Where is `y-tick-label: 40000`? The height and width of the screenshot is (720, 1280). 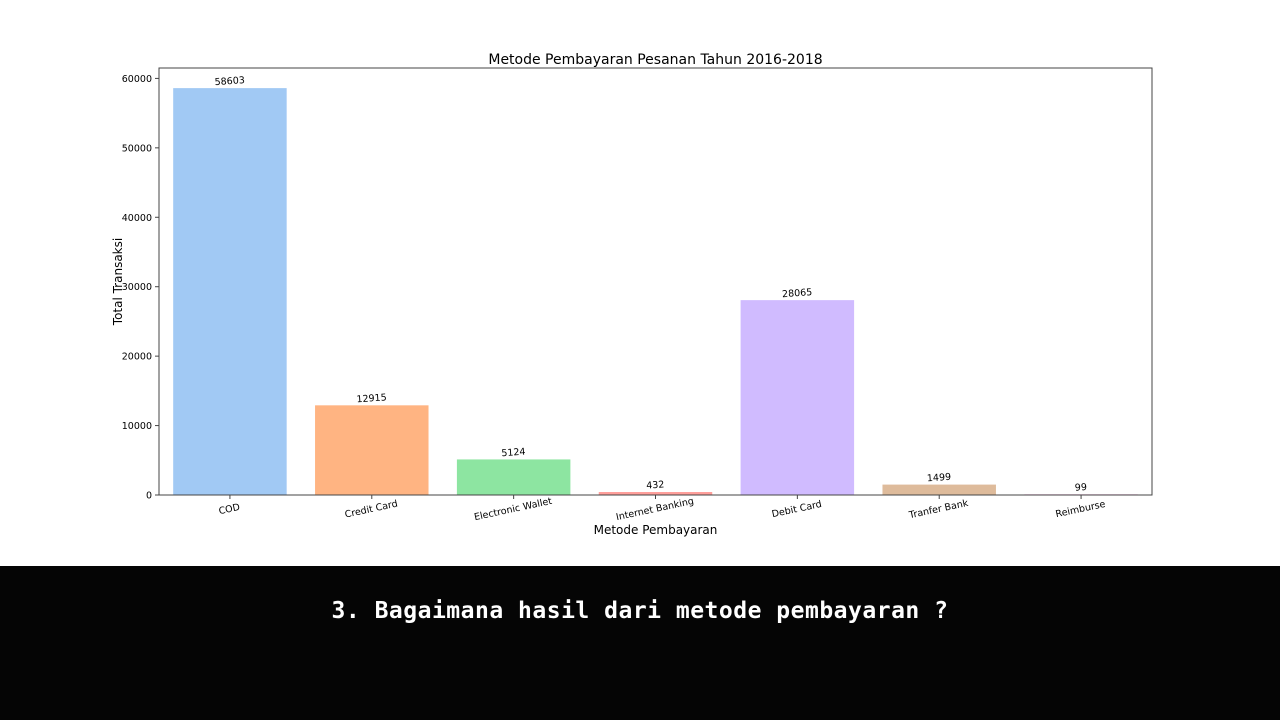
y-tick-label: 40000 is located at coordinates (137, 218).